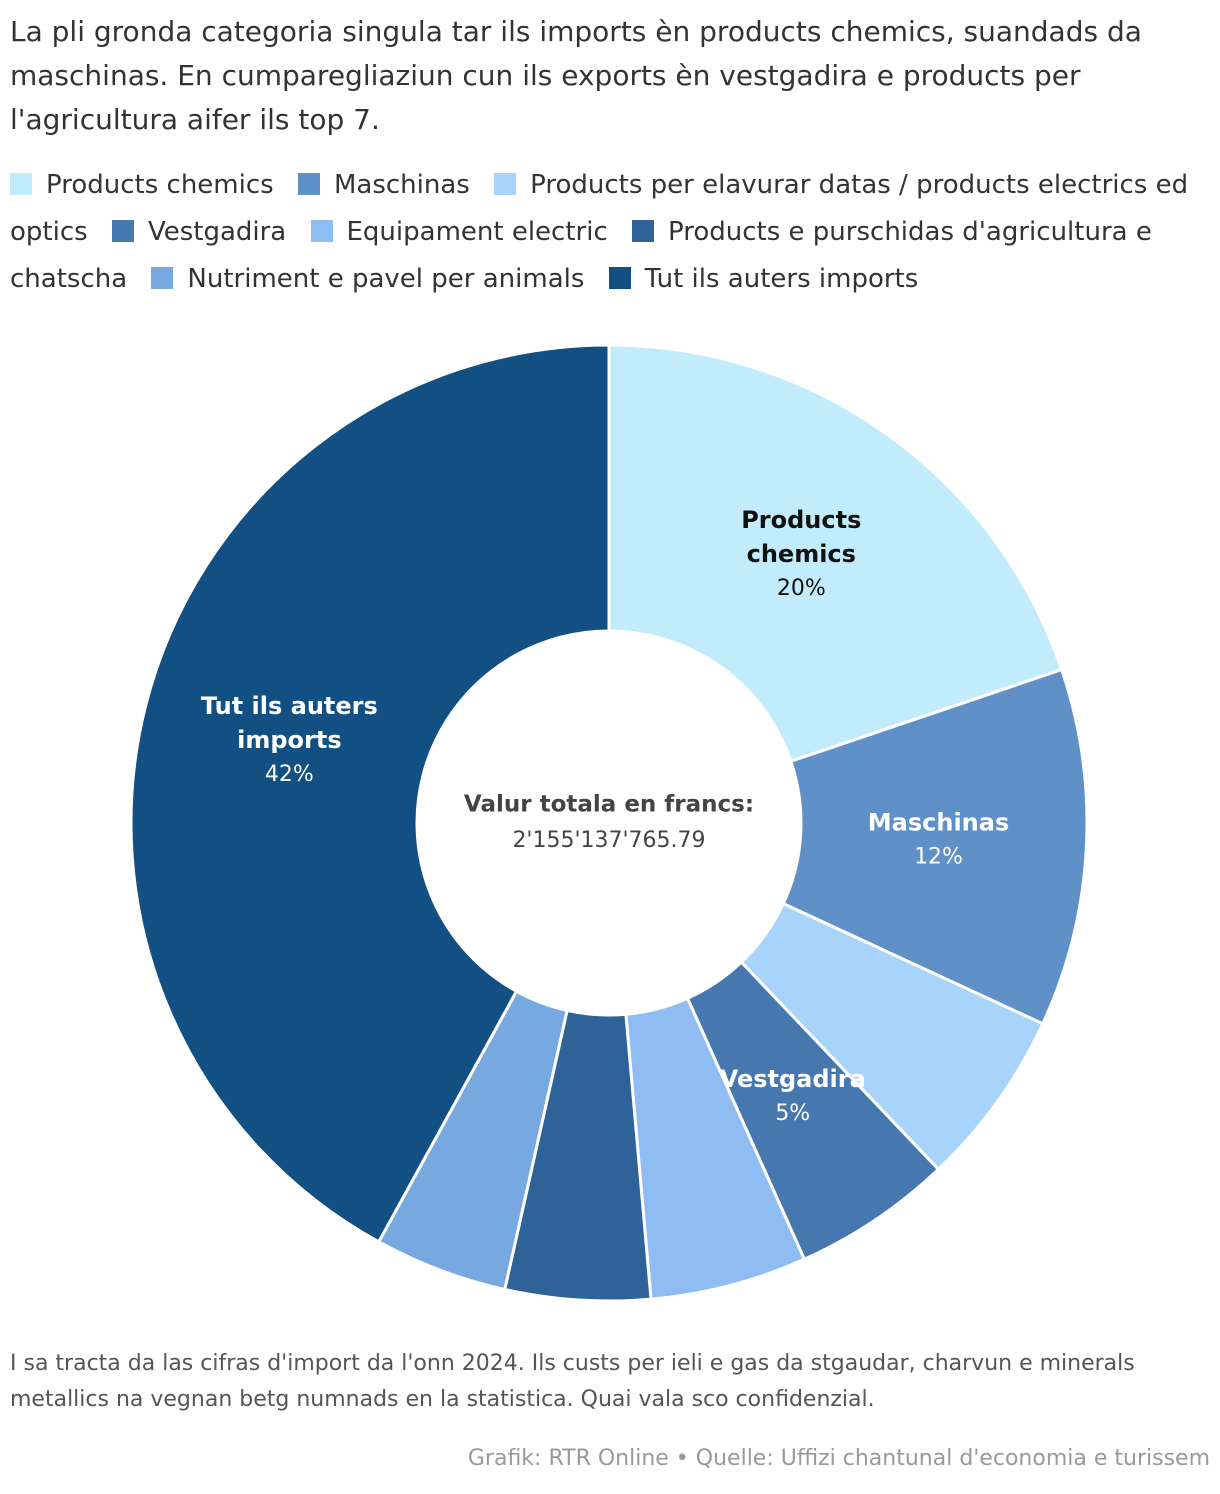  I want to click on slice-value: 5%, so click(792, 1113).